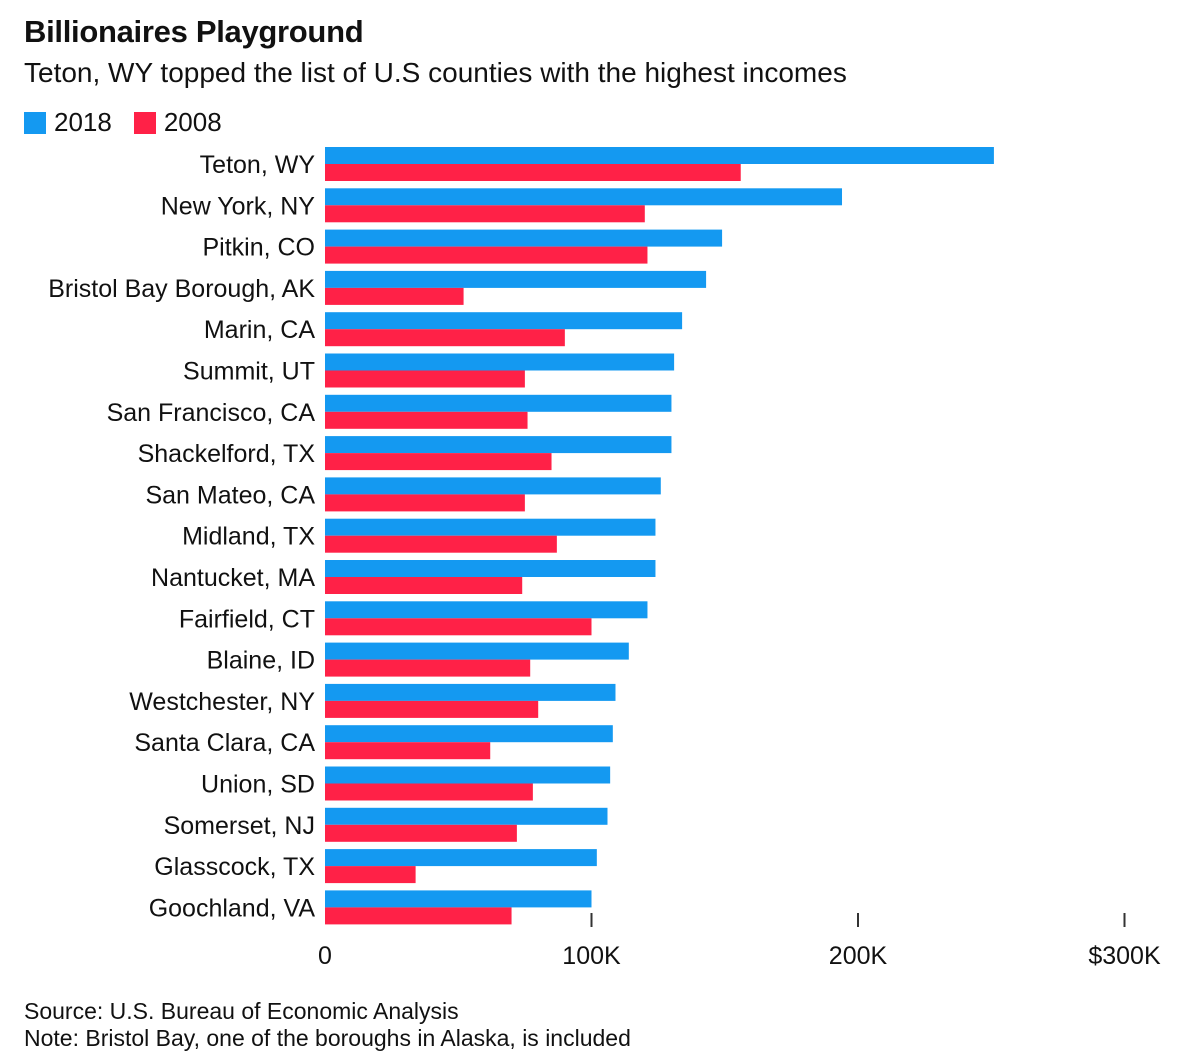  Describe the element at coordinates (241, 1011) in the screenshot. I see `source-note: Source: U.S. Bureau of Economic Analysis` at that location.